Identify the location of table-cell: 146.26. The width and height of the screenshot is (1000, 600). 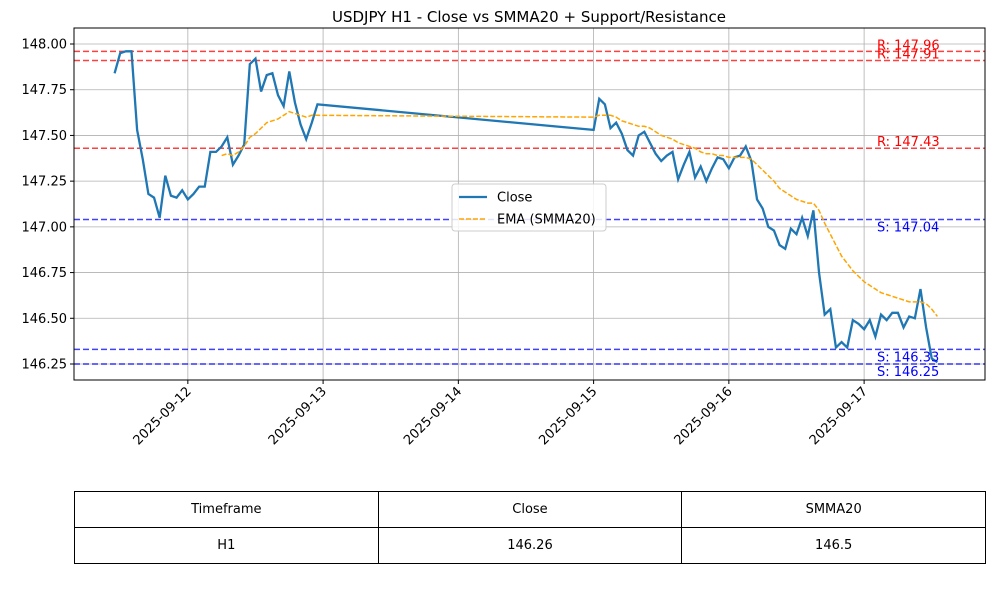
(530, 545).